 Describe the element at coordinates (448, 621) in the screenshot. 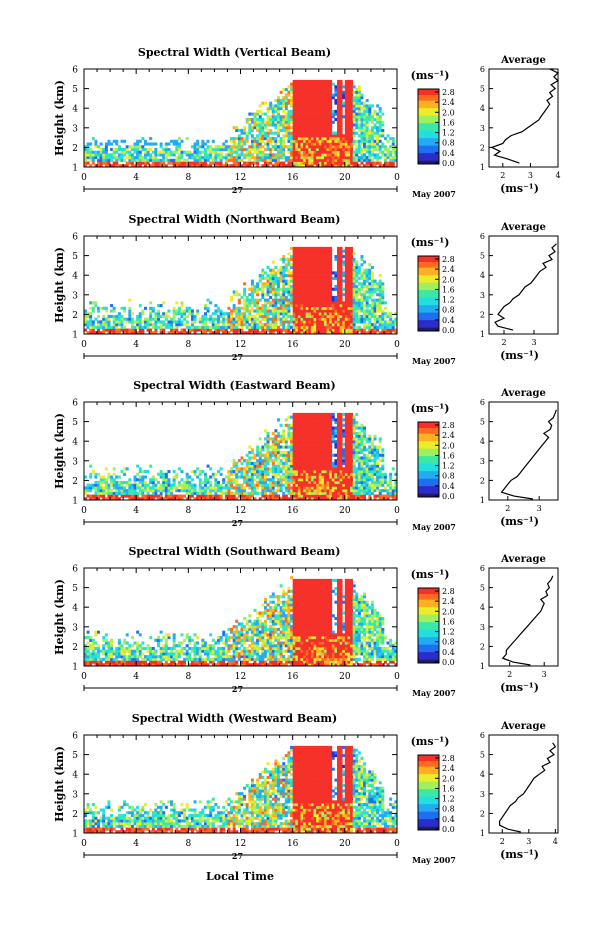

I see `colorbar-tick-label: 1.6` at that location.